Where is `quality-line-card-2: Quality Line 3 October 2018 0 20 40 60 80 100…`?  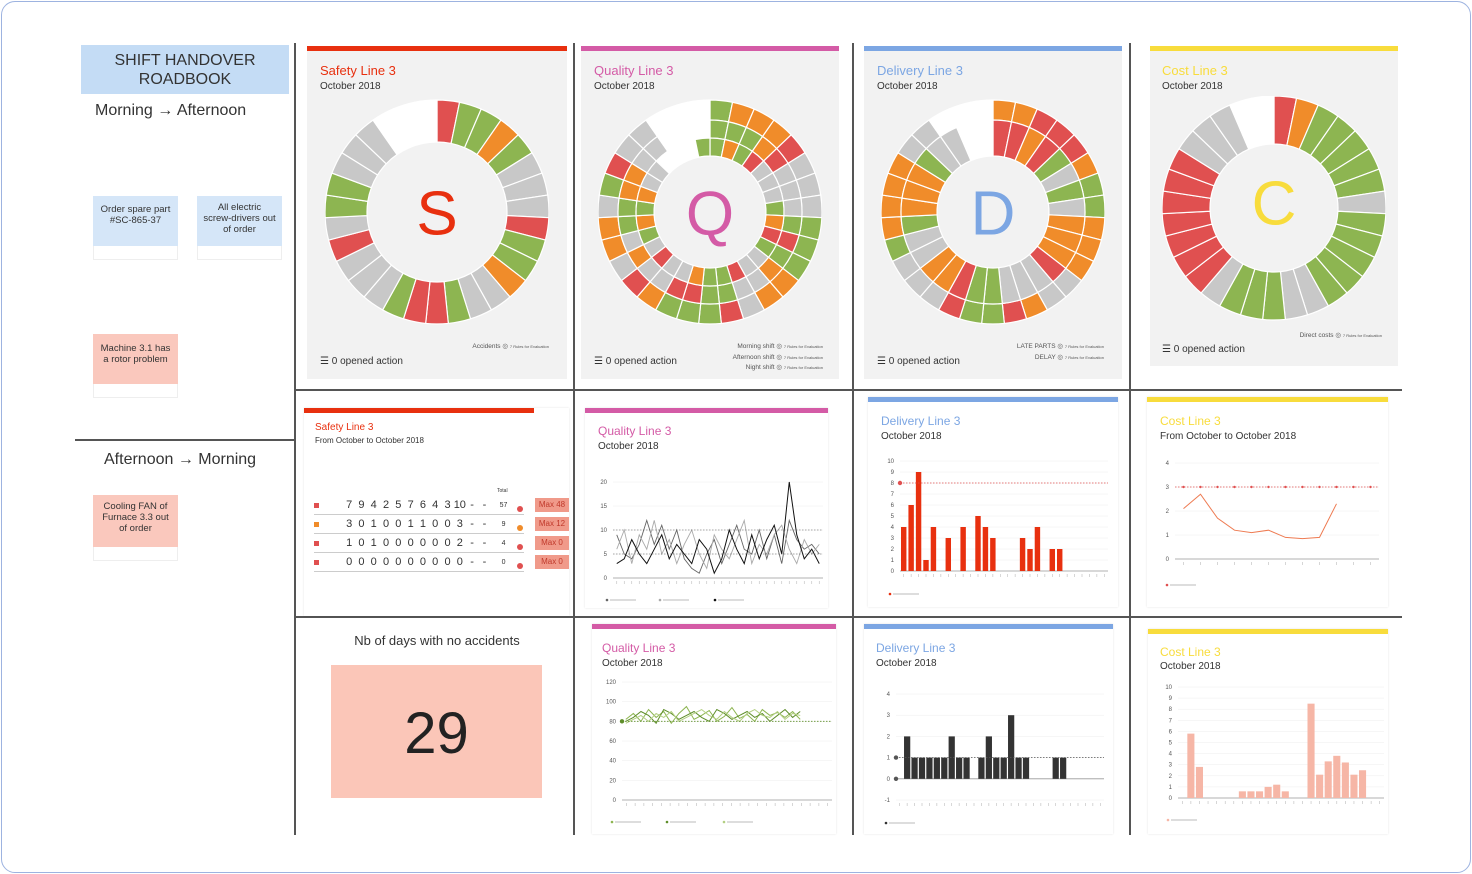
quality-line-card-2: Quality Line 3 October 2018 0 20 40 60 80 100… is located at coordinates (714, 729).